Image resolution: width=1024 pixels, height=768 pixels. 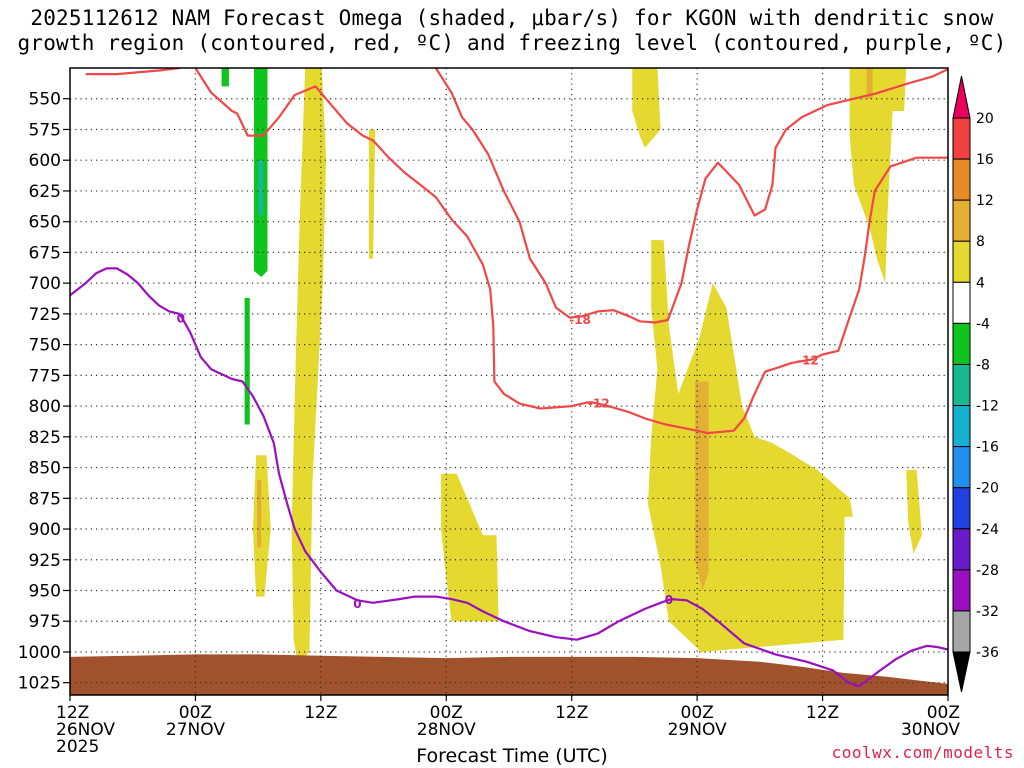 I want to click on colorbar-label-5: -4, so click(x=983, y=324).